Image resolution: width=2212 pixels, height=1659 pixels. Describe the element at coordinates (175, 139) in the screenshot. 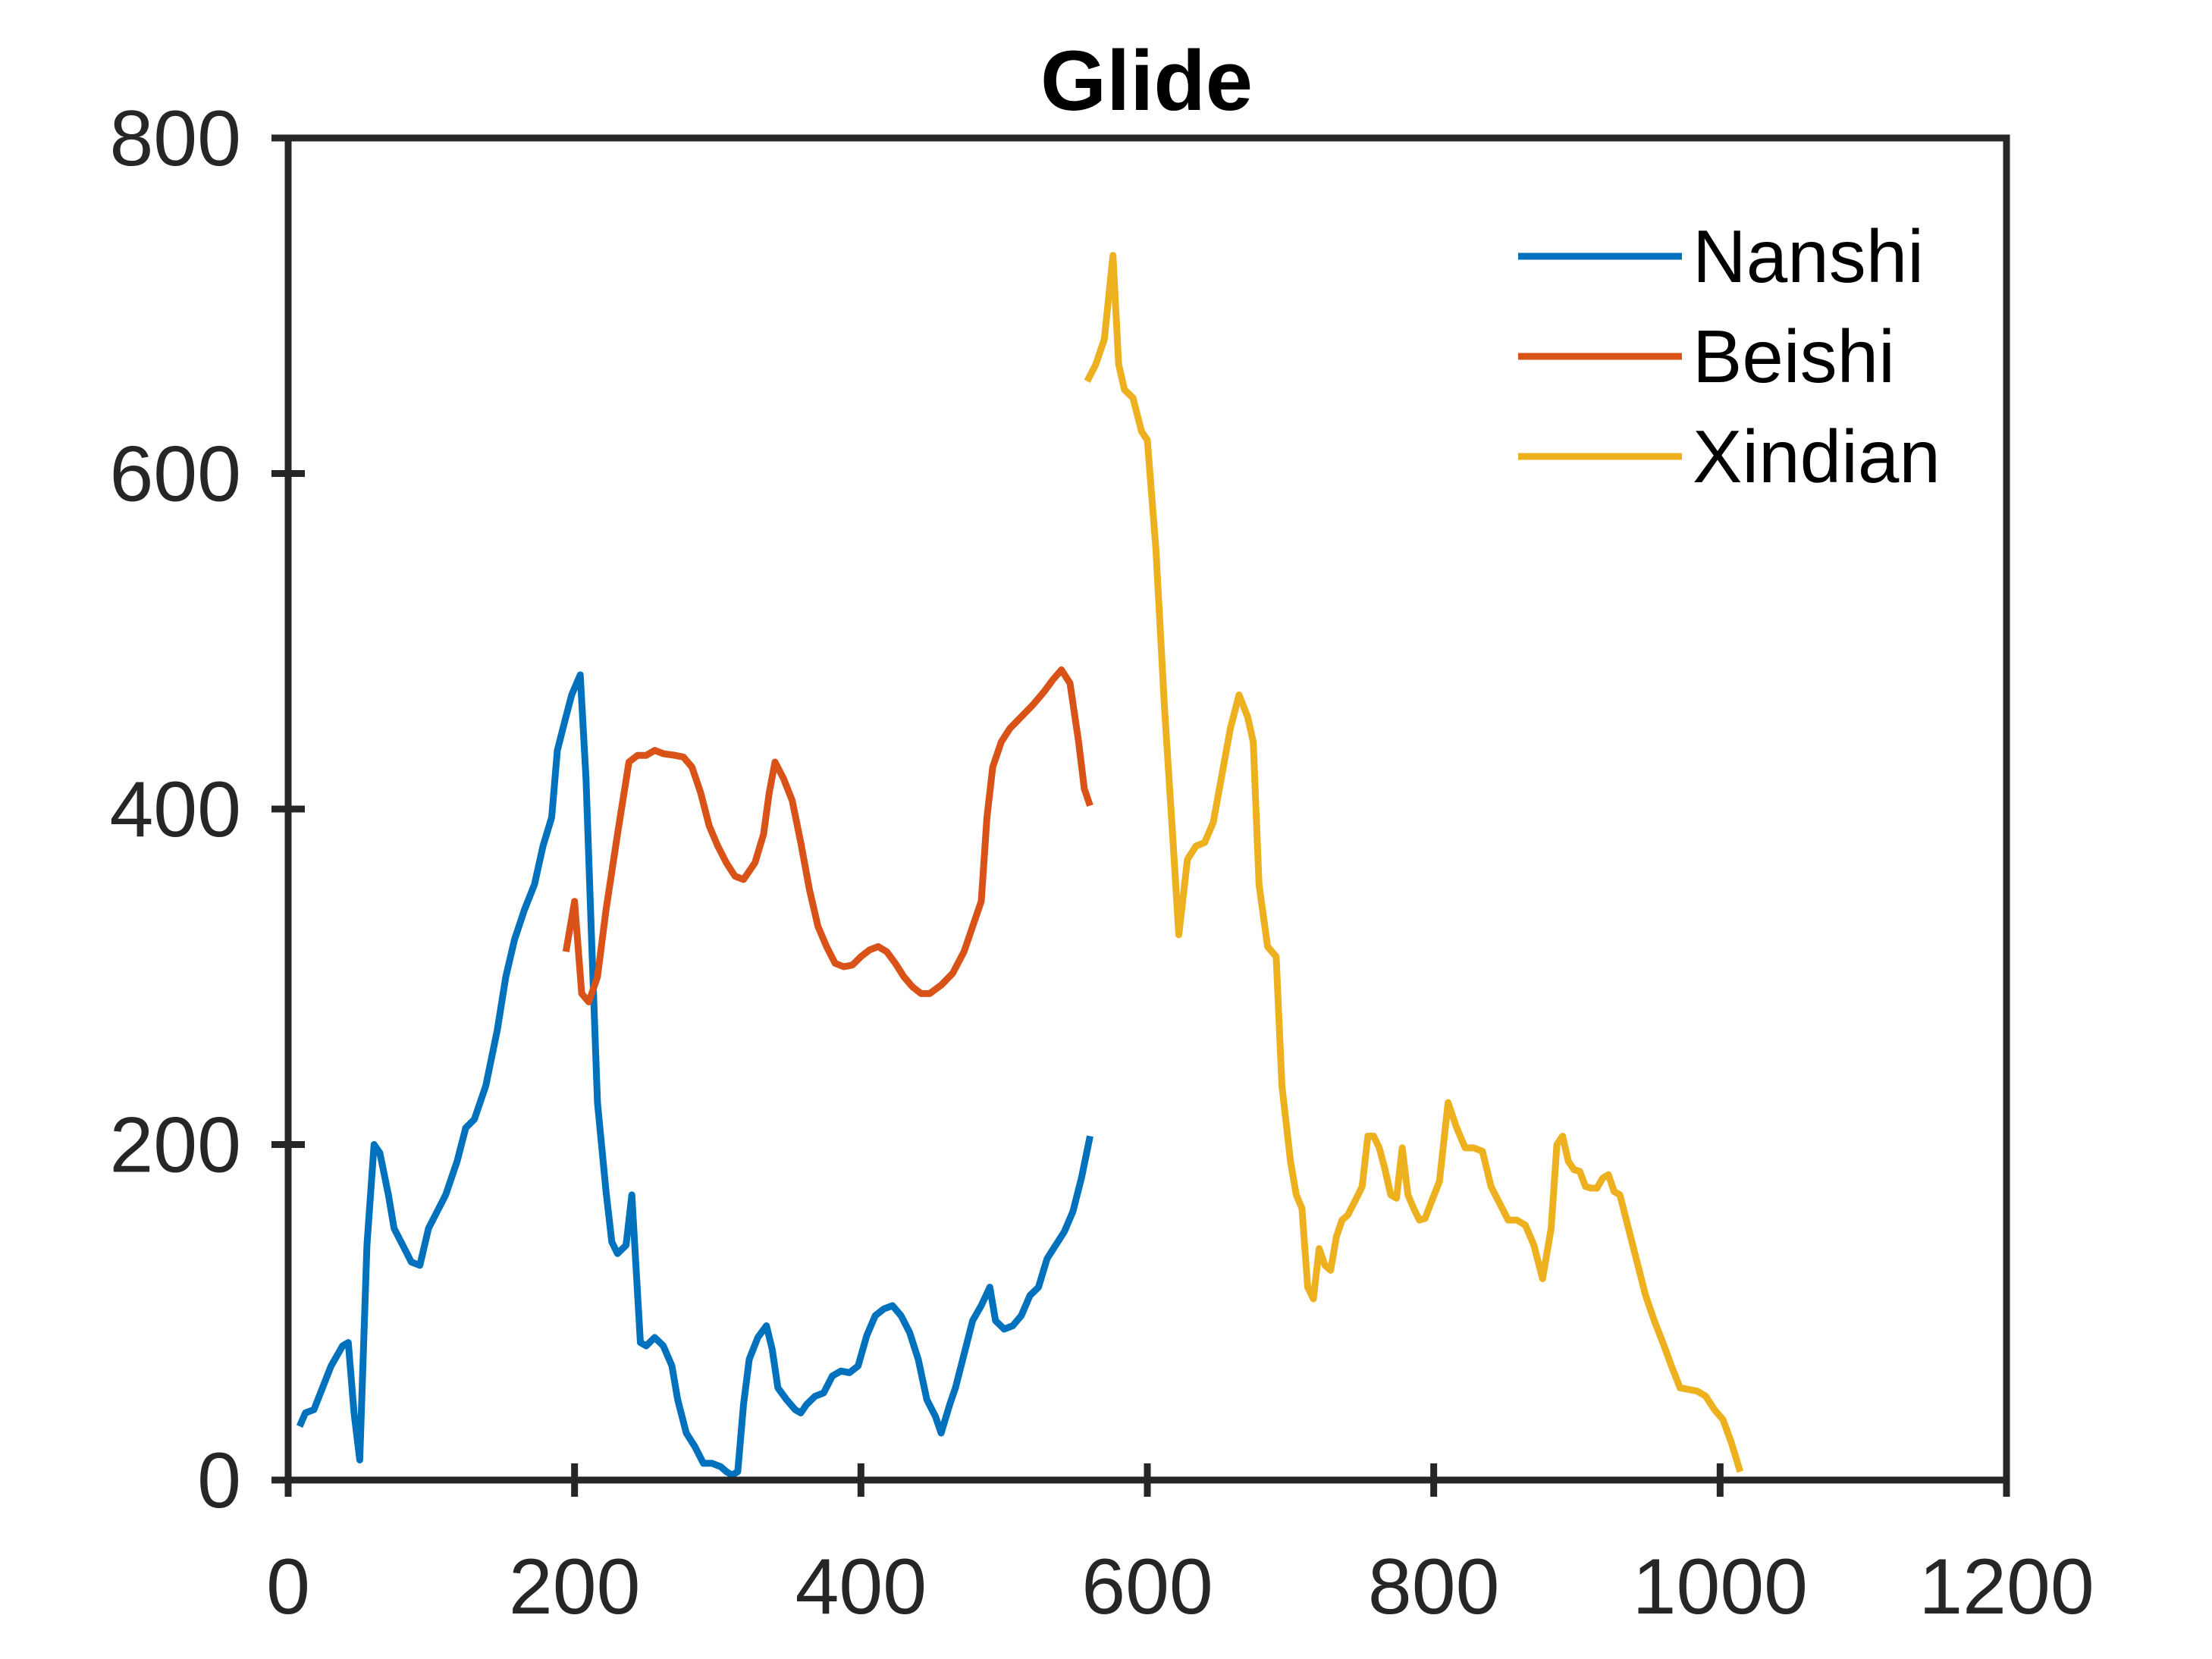

I see `y-tick-label: 800` at that location.